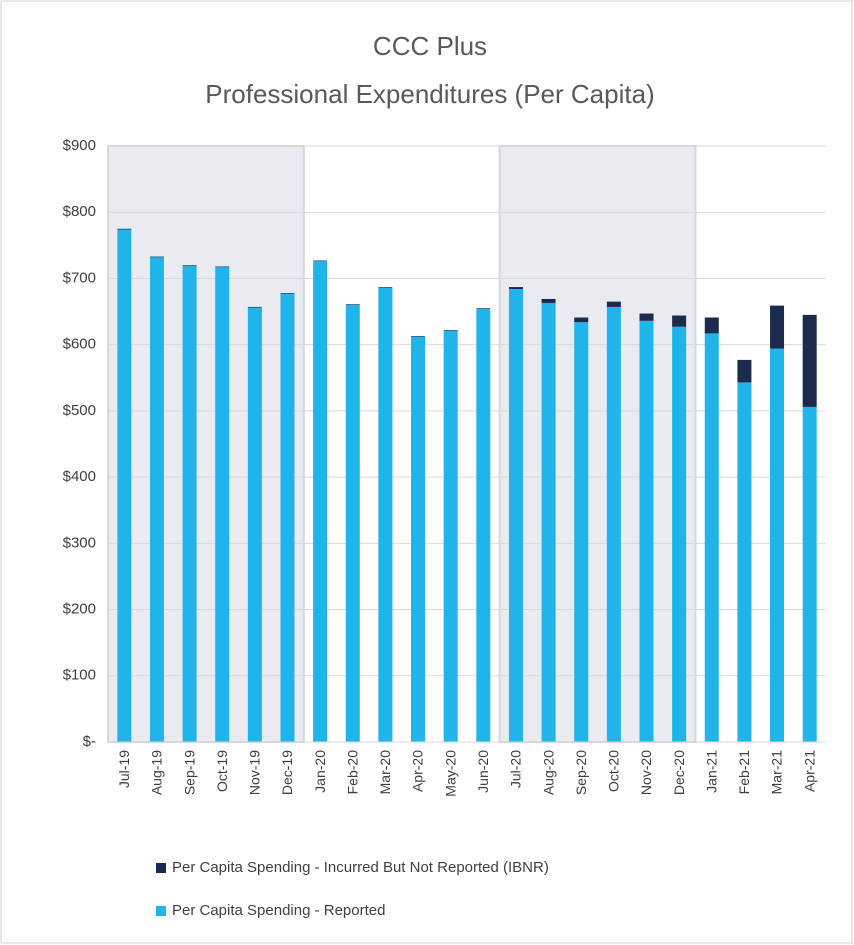 The image size is (854, 945). Describe the element at coordinates (79, 344) in the screenshot. I see `y-tick-label: $600` at that location.